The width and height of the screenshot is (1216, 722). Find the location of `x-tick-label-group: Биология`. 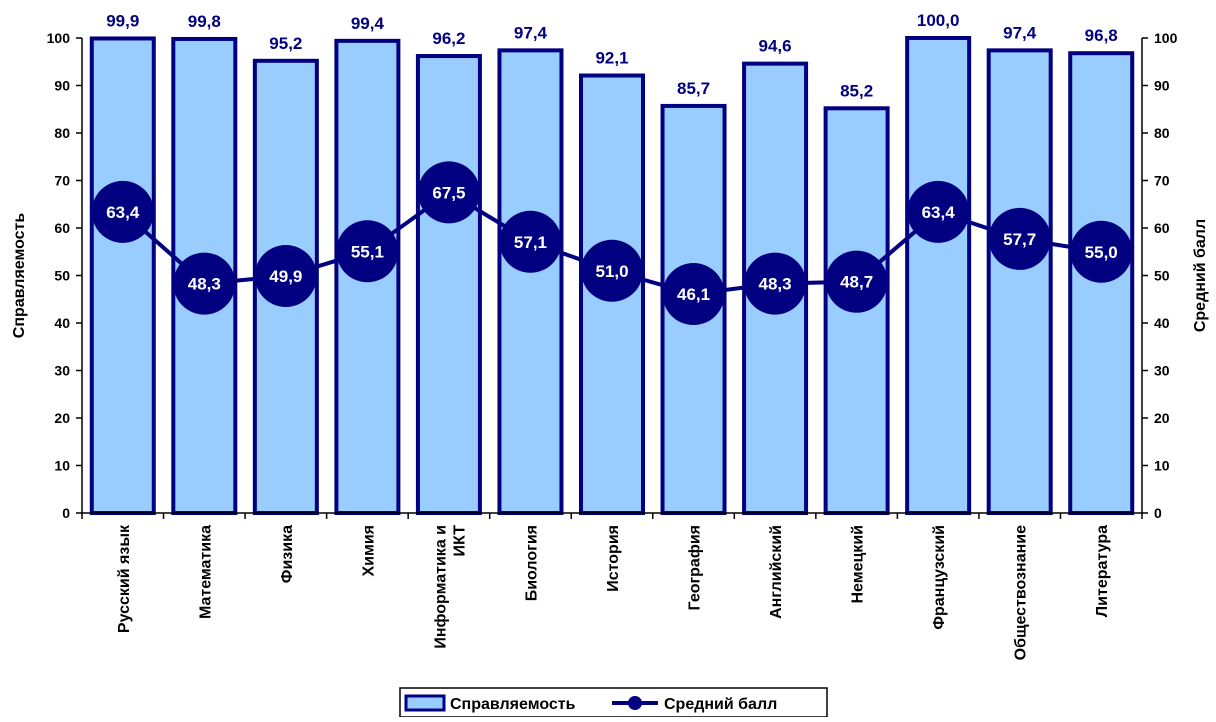

x-tick-label-group: Биология is located at coordinates (531, 563).